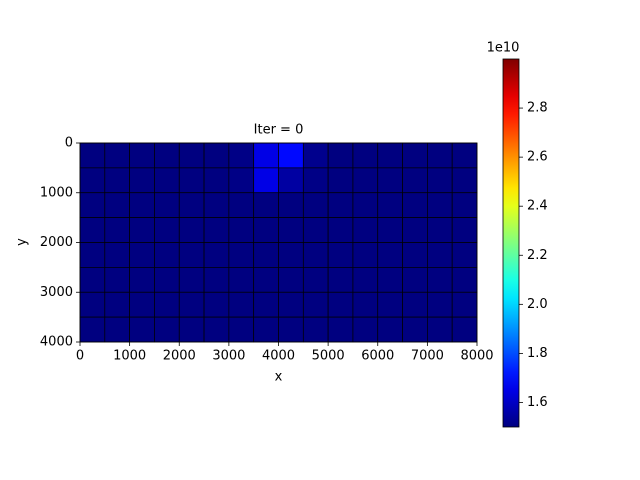 The height and width of the screenshot is (480, 640). I want to click on x-tick-label: 0, so click(80, 356).